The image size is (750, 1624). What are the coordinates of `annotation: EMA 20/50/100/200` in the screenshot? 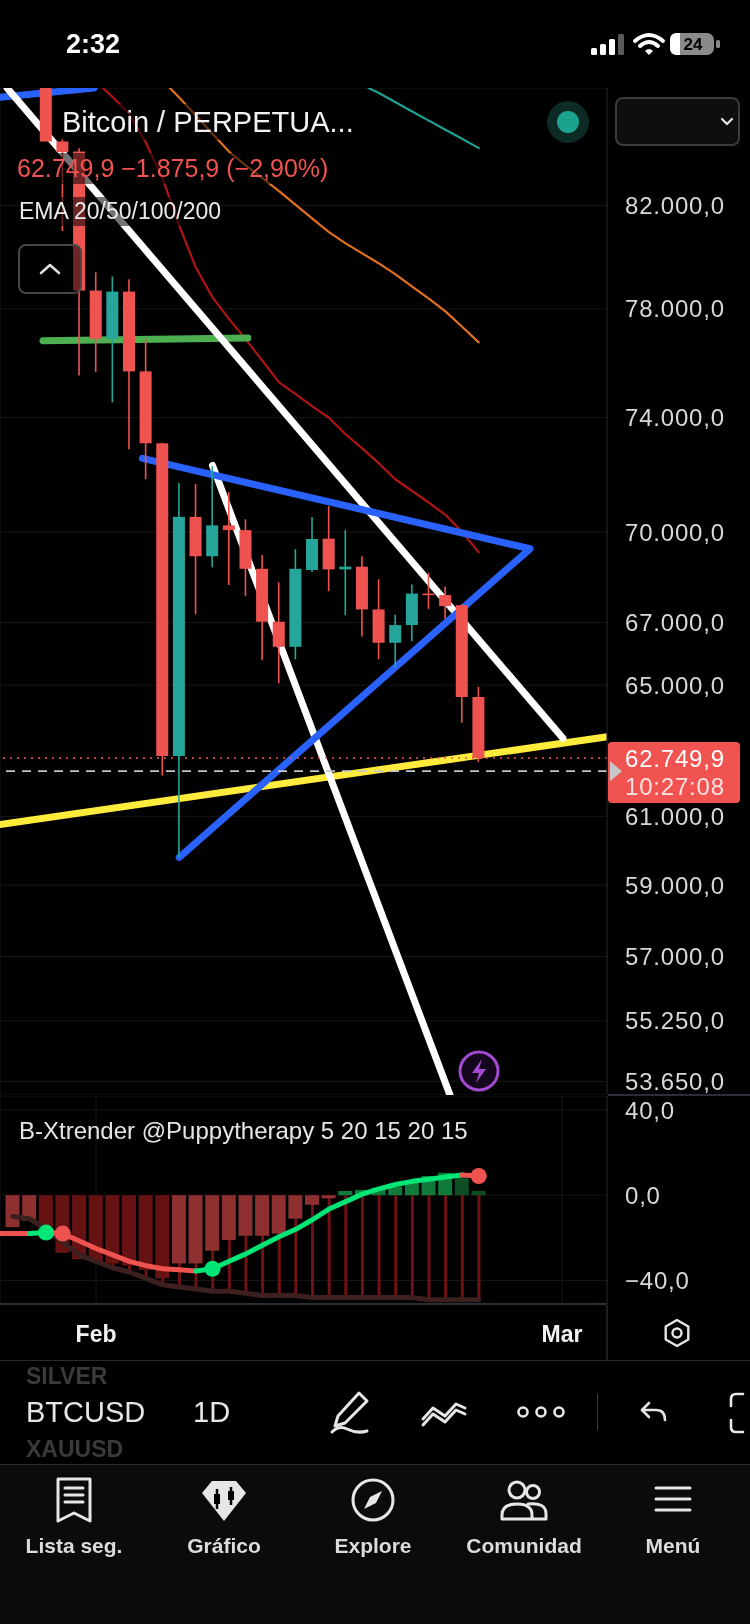 It's located at (120, 211).